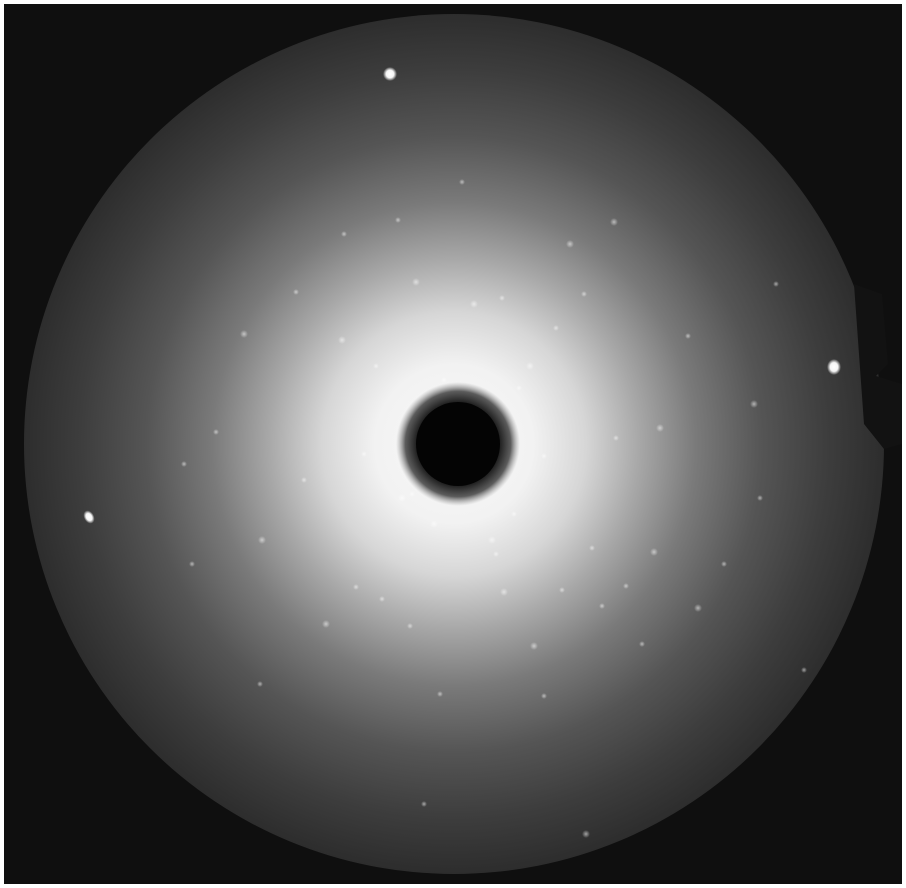 The width and height of the screenshot is (906, 888). Describe the element at coordinates (878, 366) in the screenshot. I see `detector-edge-notch` at that location.